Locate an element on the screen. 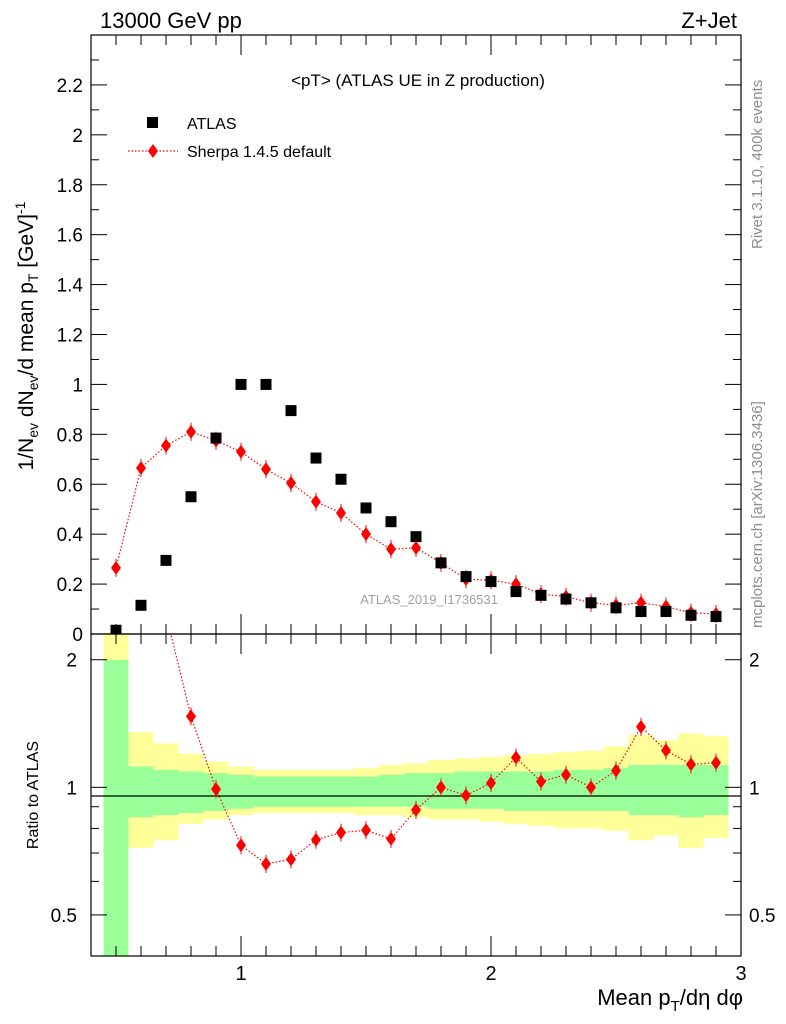  legend-mc-marker is located at coordinates (153, 151).